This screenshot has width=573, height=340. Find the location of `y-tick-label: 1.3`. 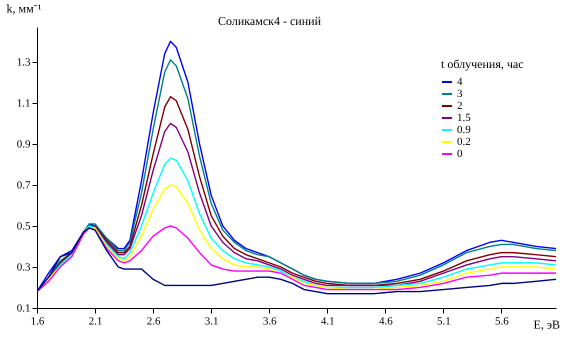

y-tick-label: 1.3 is located at coordinates (23, 62).